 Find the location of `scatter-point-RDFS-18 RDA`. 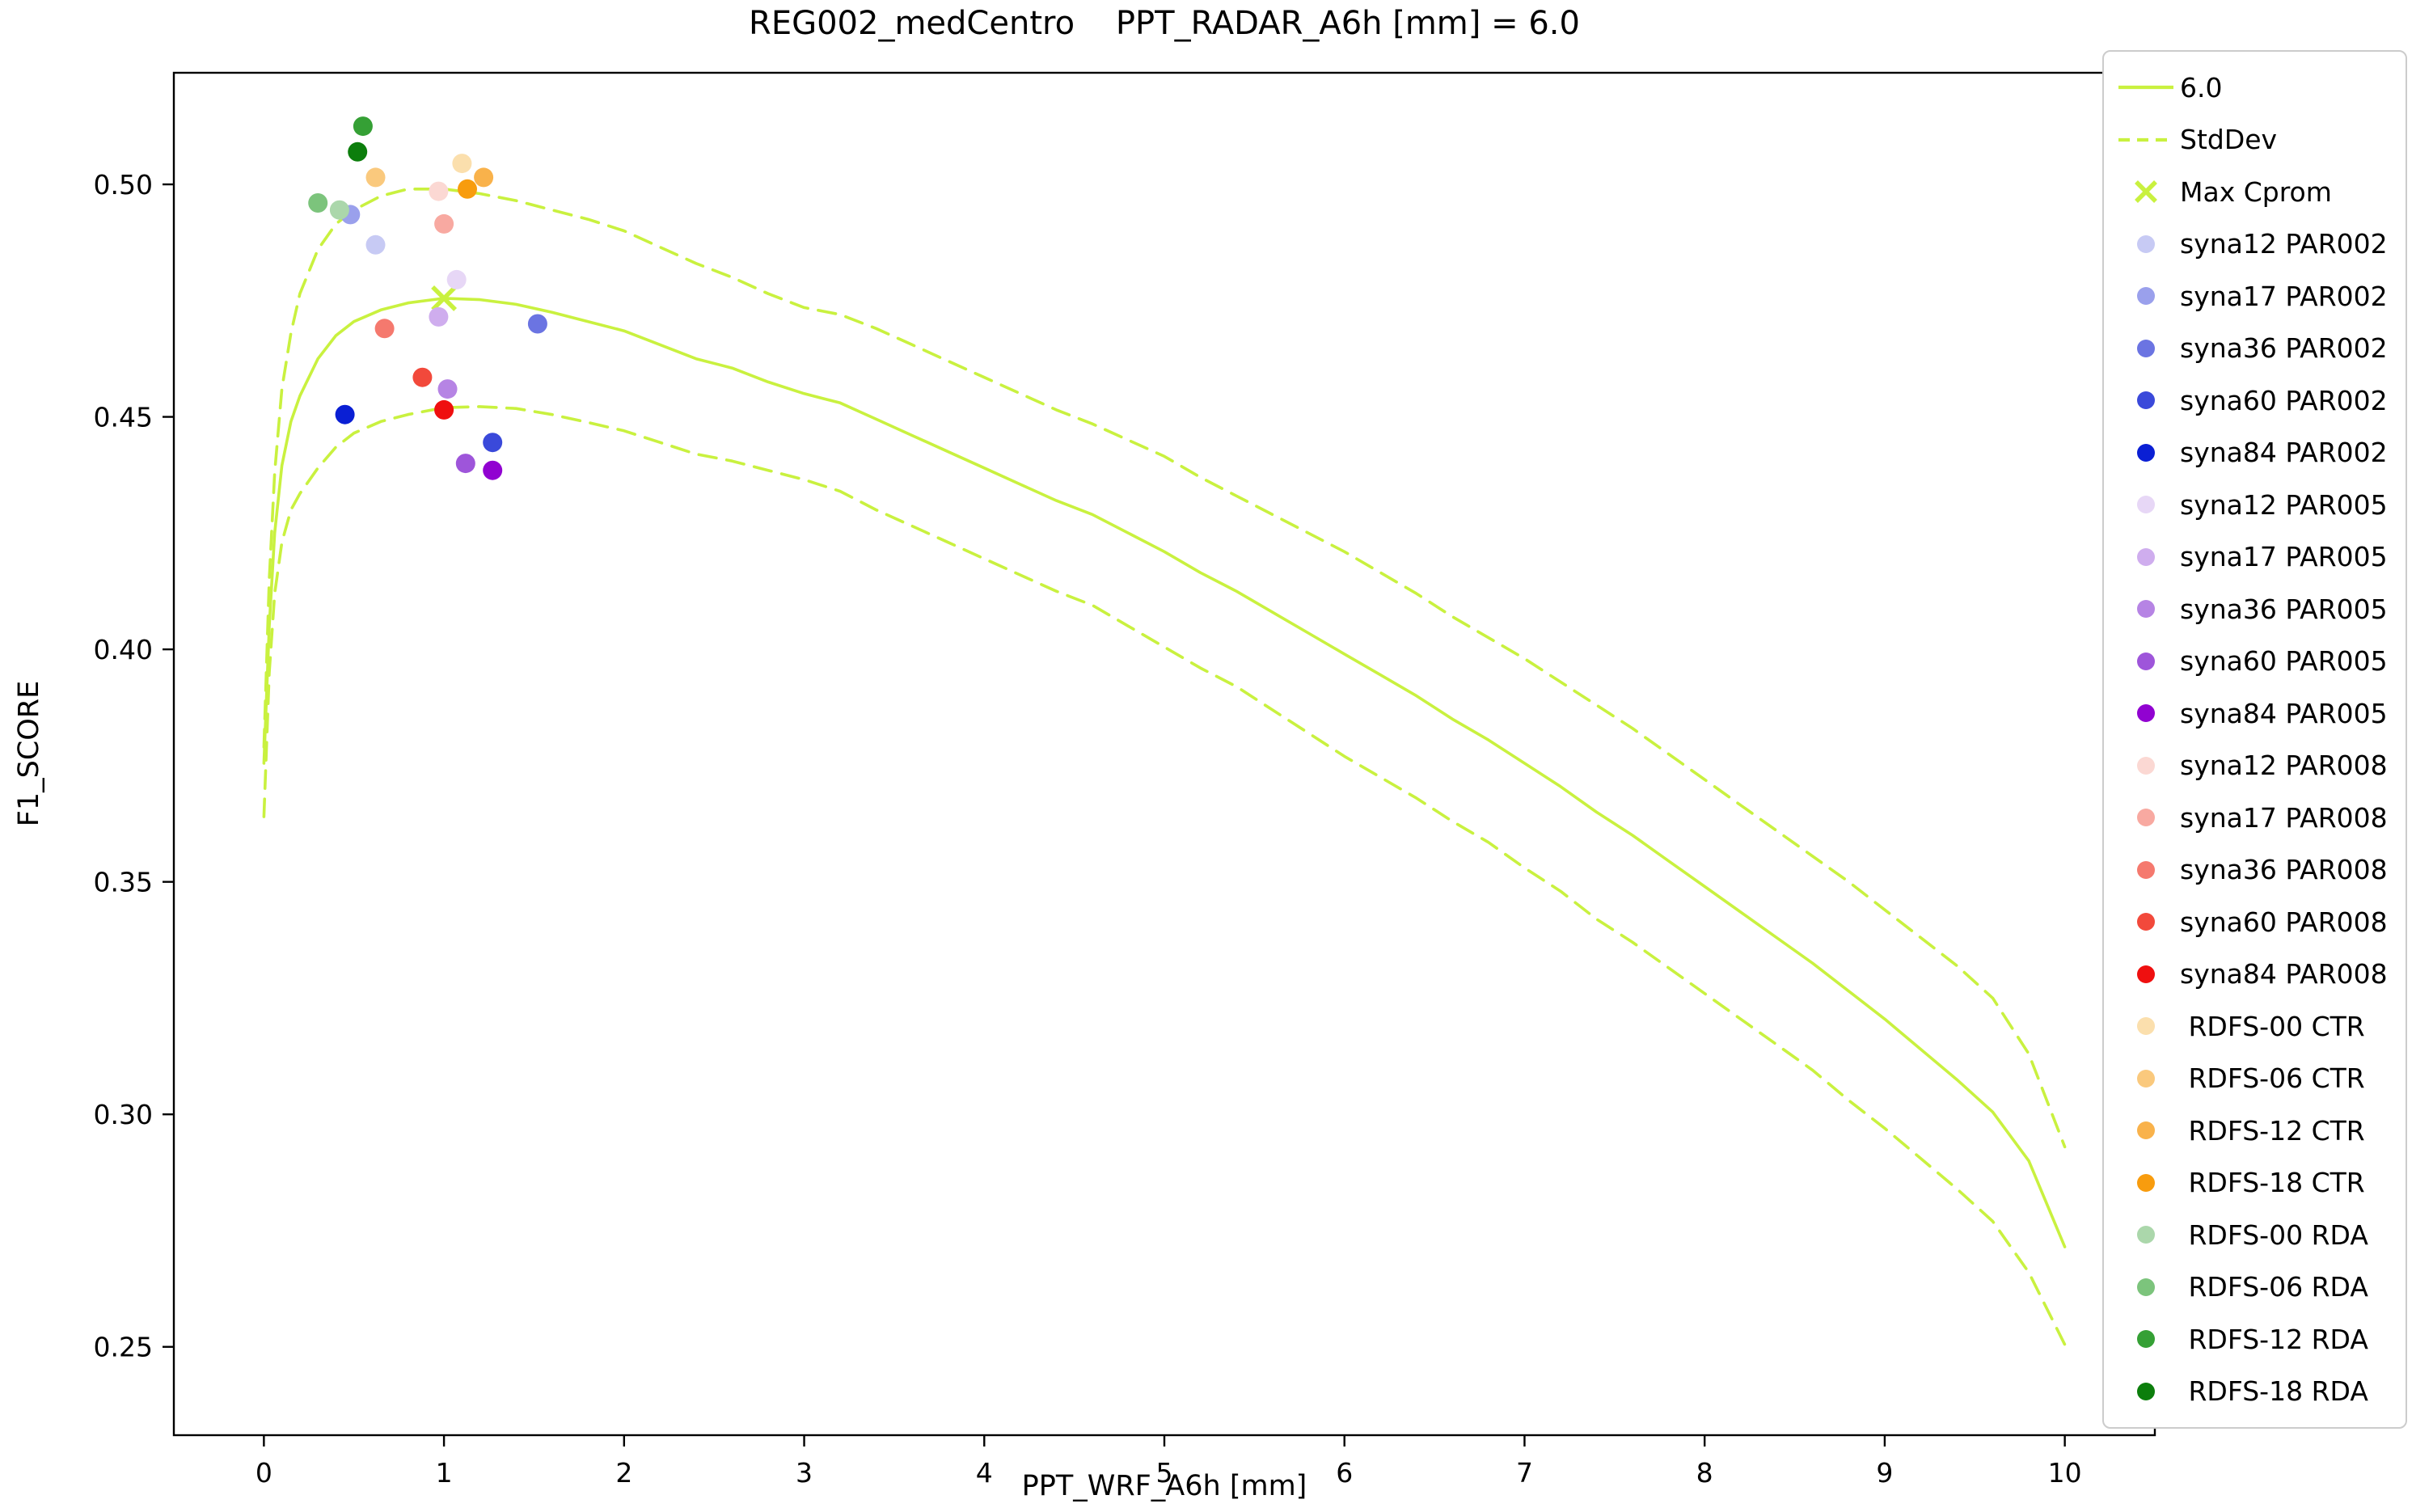

scatter-point-RDFS-18 RDA is located at coordinates (358, 151).